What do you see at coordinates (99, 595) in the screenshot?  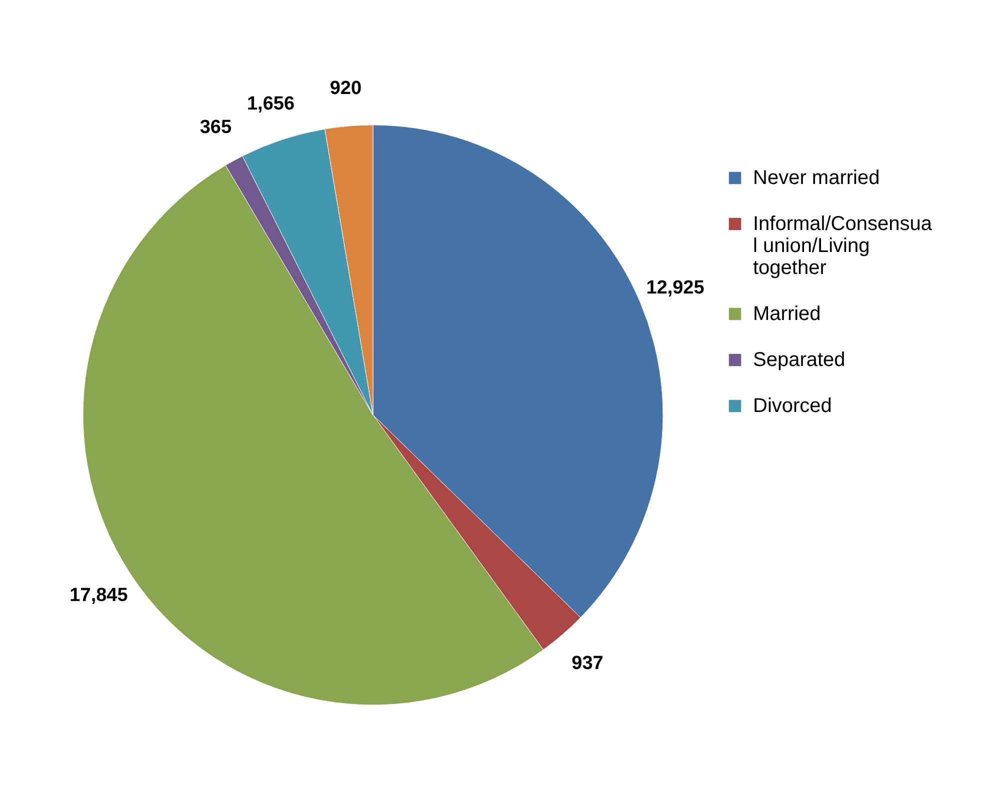 I see `data-label: 17,845` at bounding box center [99, 595].